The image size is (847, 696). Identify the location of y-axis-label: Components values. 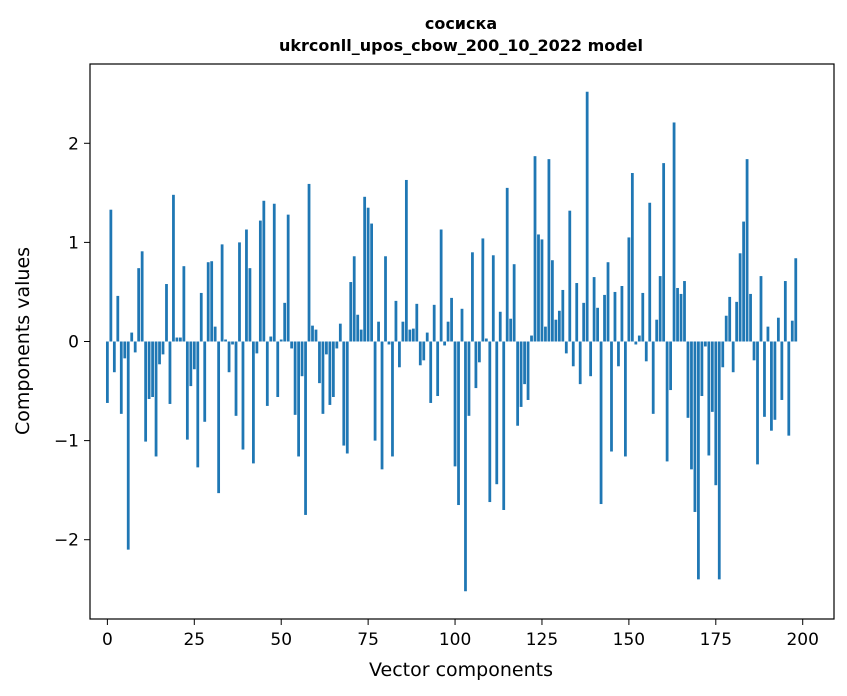
(23, 341).